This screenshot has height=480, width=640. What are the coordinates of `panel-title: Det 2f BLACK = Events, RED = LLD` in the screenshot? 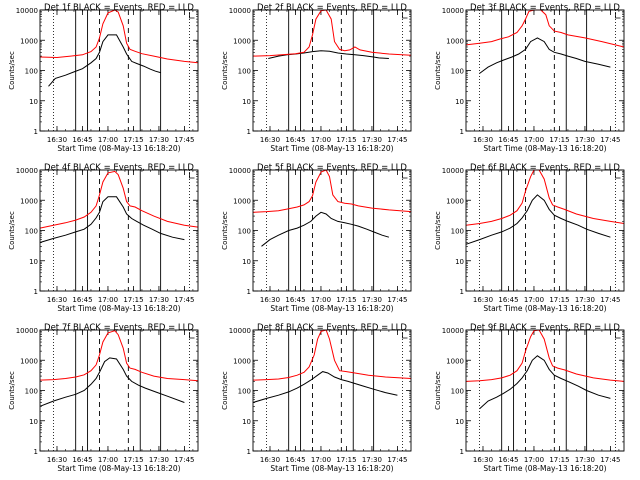 It's located at (332, 8).